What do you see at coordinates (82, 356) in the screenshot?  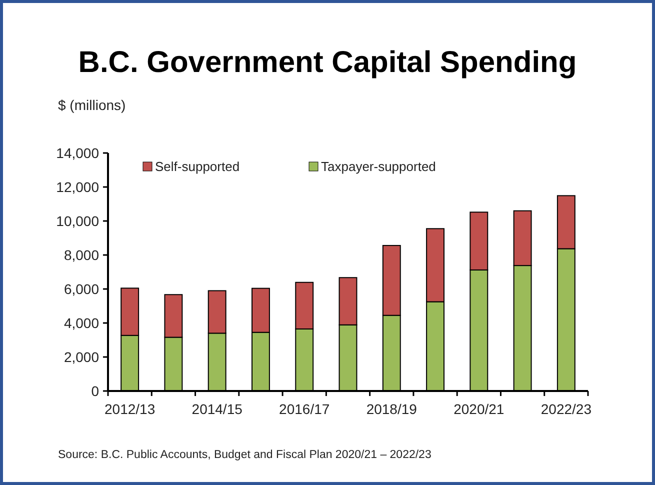 I see `y-tick-label: 2,000` at bounding box center [82, 356].